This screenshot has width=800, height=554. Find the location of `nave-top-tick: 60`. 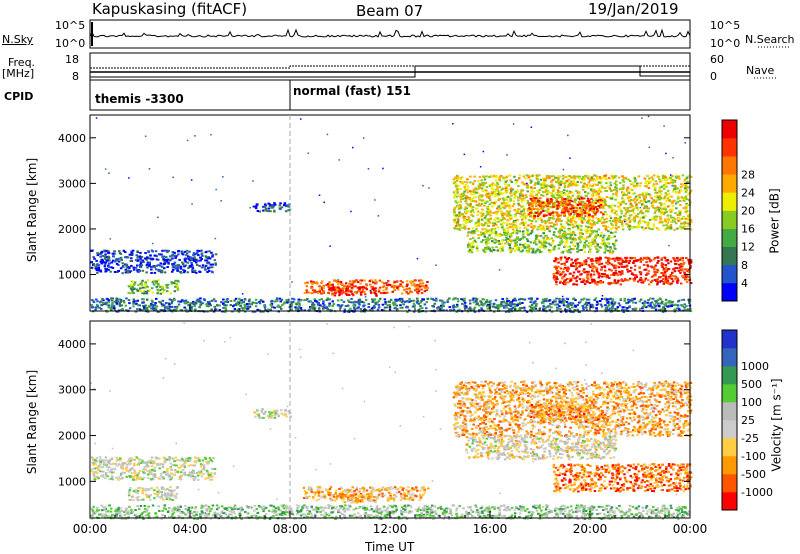

nave-top-tick: 60 is located at coordinates (717, 59).